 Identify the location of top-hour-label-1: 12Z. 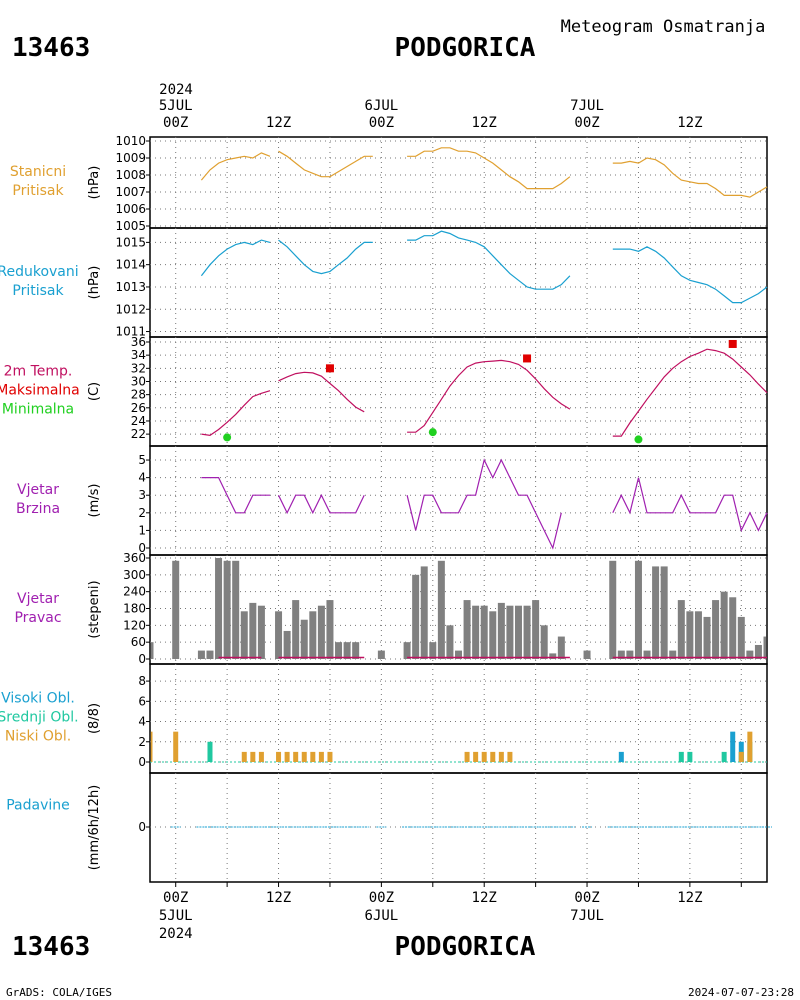
(278, 123).